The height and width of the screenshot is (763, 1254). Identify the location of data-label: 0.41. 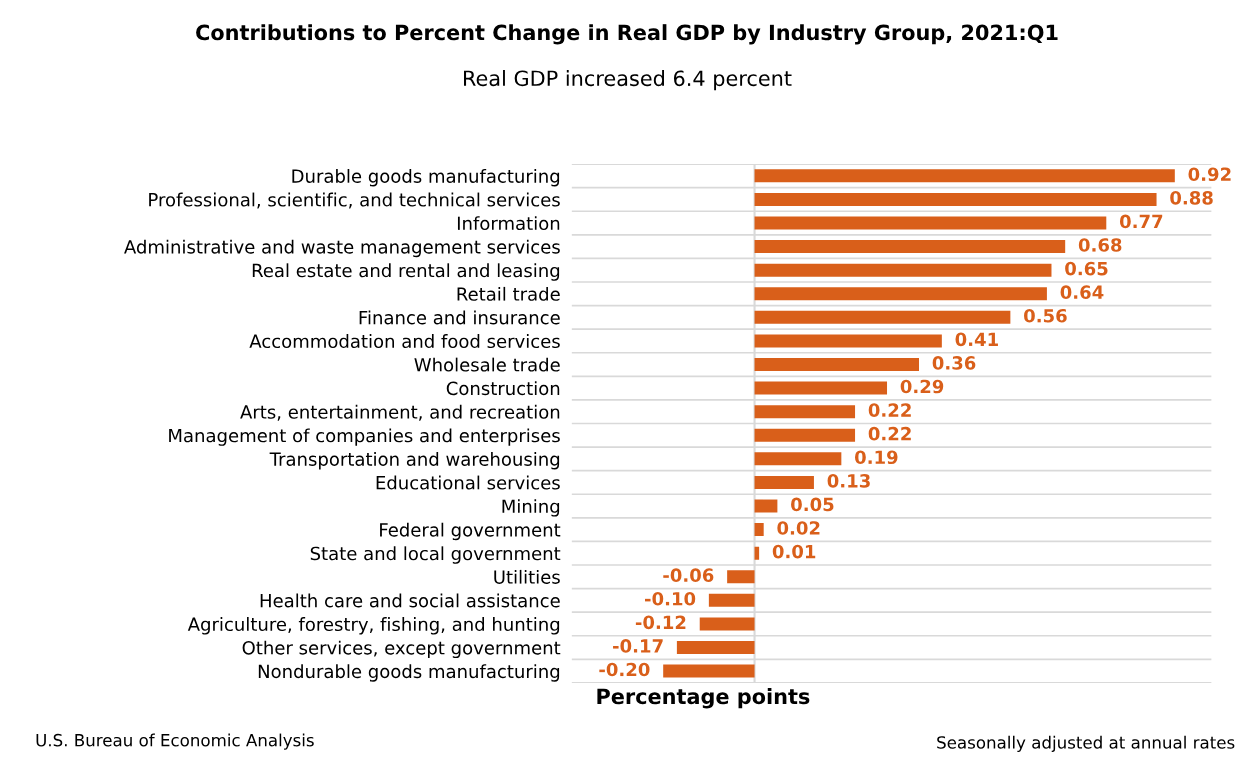
(976, 339).